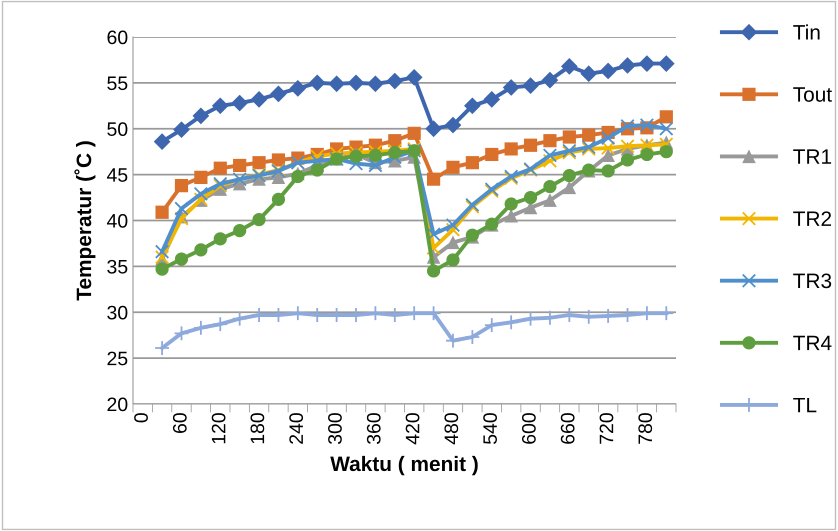 This screenshot has width=838, height=531. I want to click on y-tick-label: 60, so click(118, 37).